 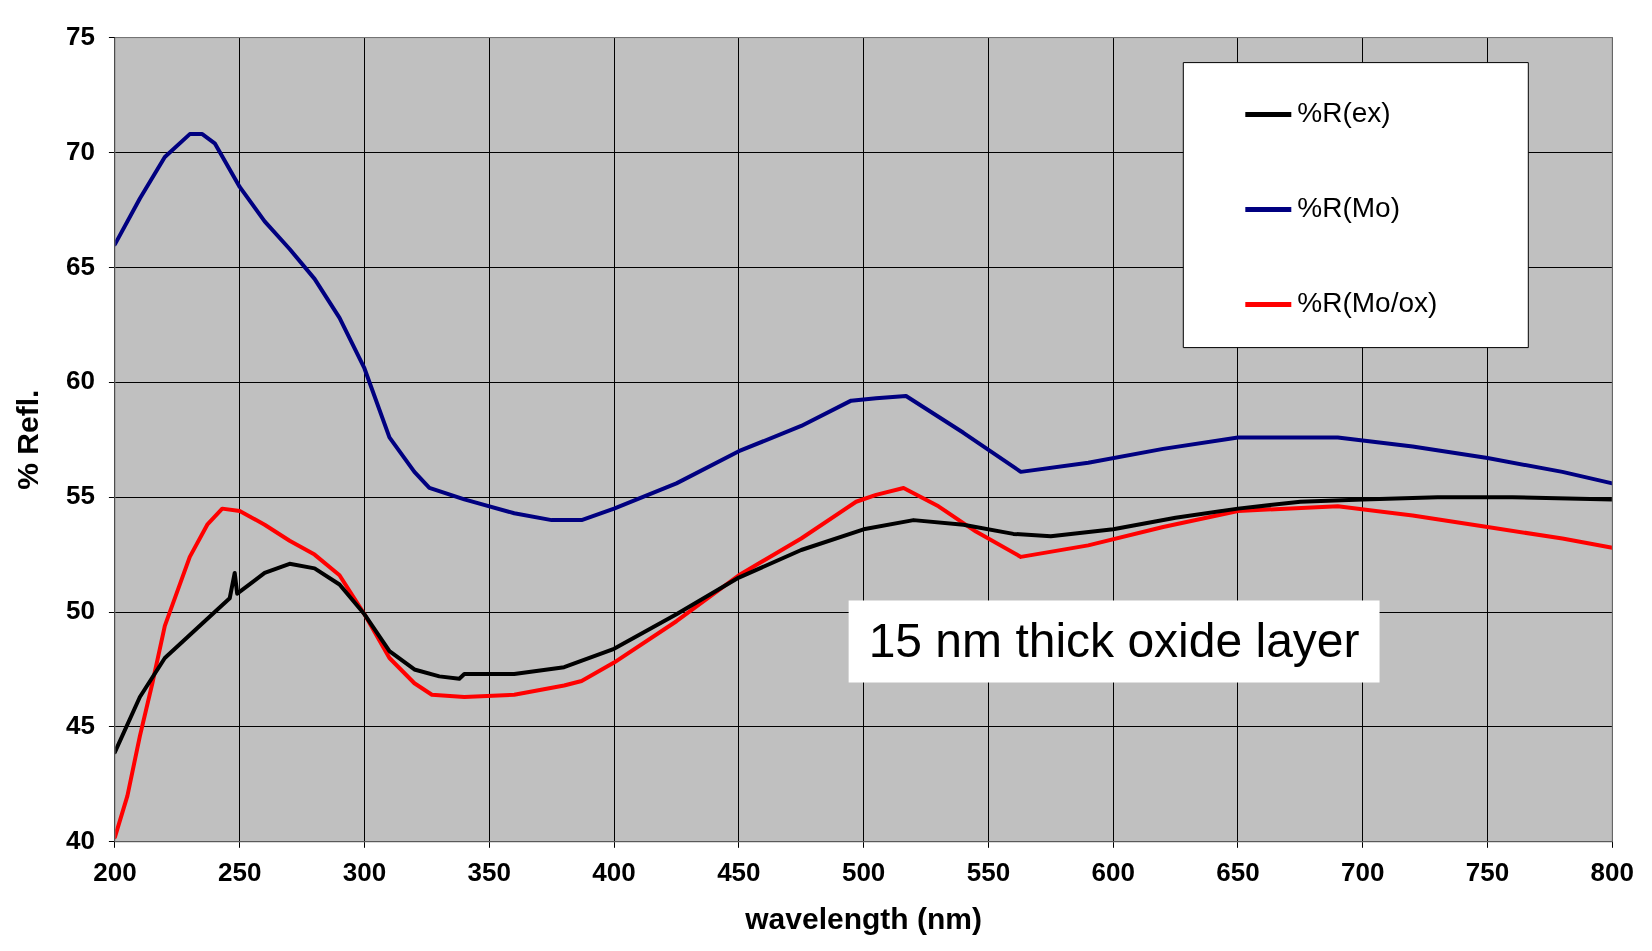 What do you see at coordinates (863, 871) in the screenshot?
I see `x-tick-label: 500` at bounding box center [863, 871].